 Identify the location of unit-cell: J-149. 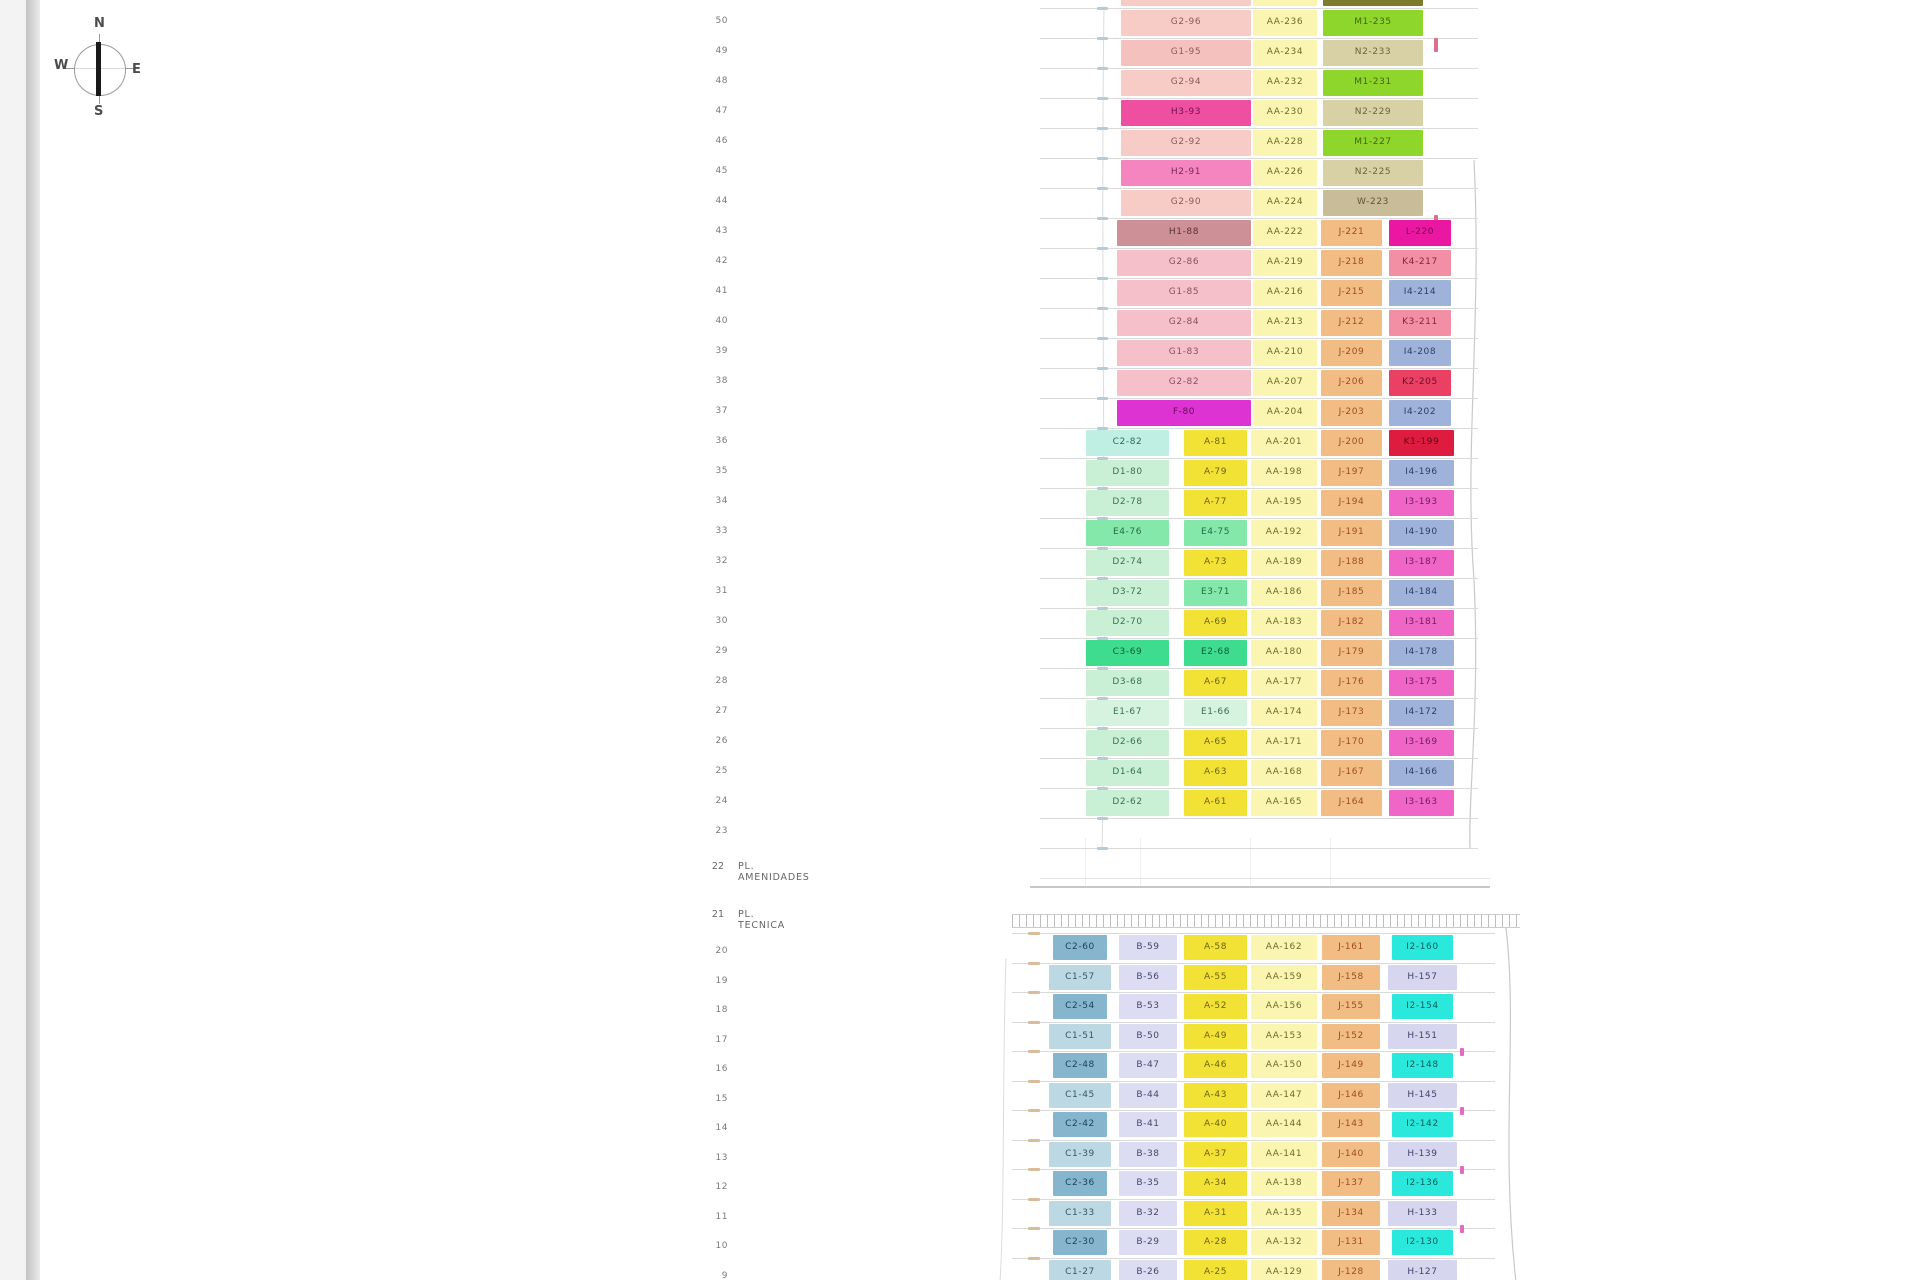
(1351, 1065).